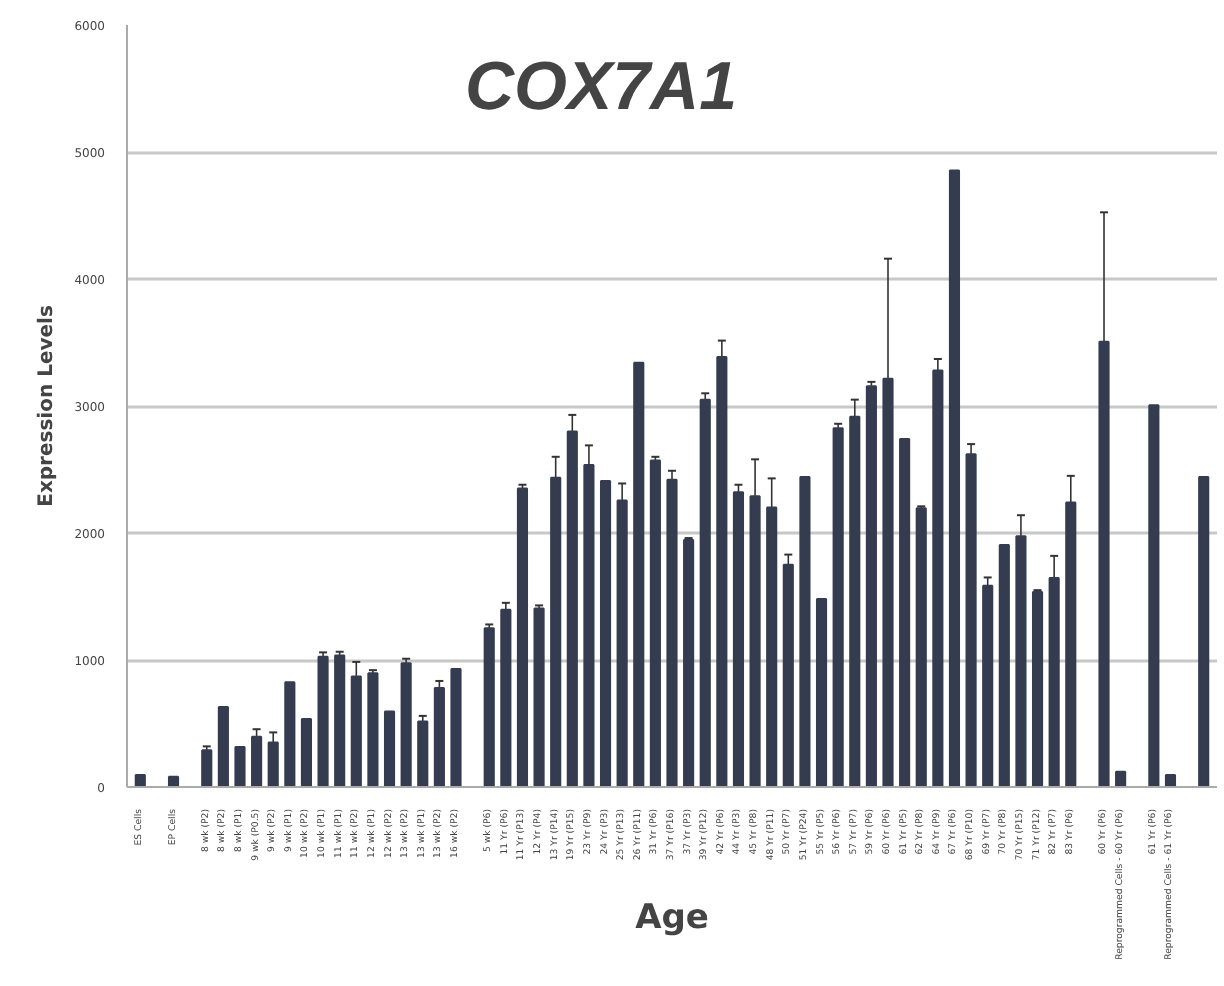 The height and width of the screenshot is (986, 1224). I want to click on y-axis-title: Expression Levels, so click(47, 406).